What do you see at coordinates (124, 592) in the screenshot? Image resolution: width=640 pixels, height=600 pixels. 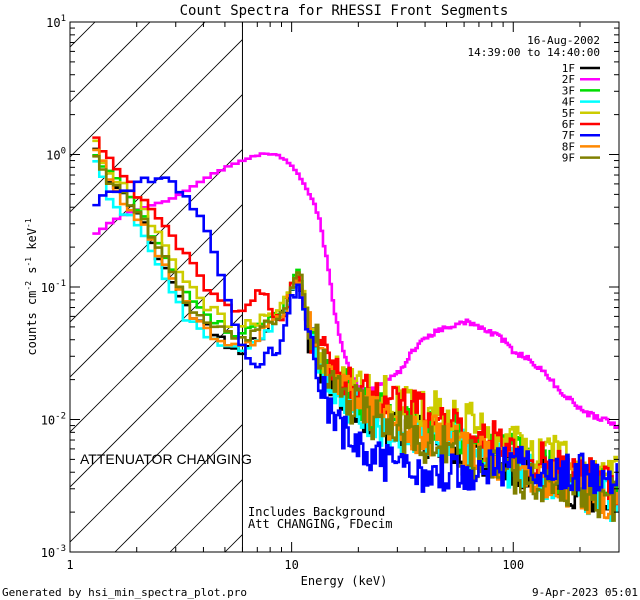 I see `footer-generated: Generated by hsi_min_spectra_plot.pro` at bounding box center [124, 592].